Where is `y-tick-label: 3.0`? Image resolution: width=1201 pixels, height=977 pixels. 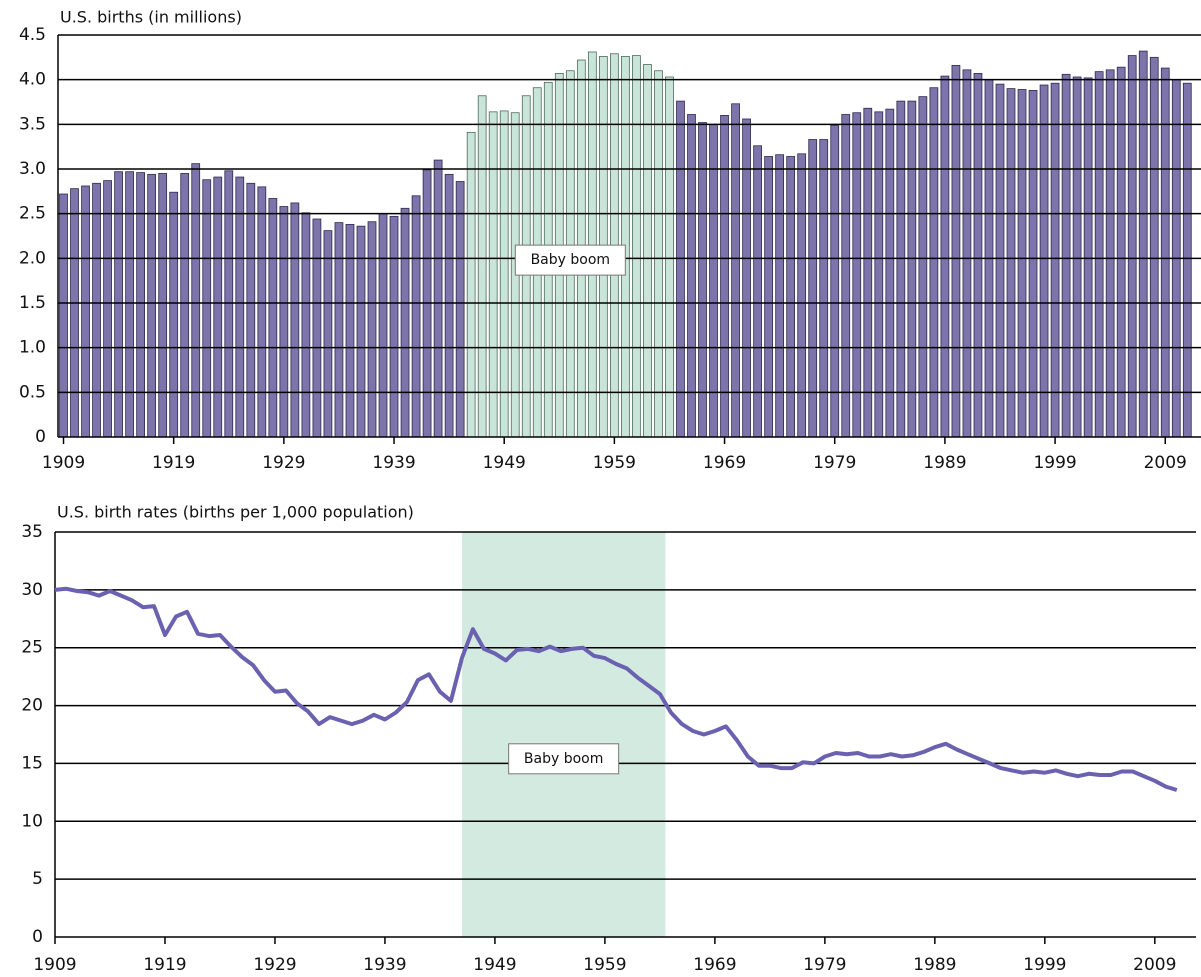
y-tick-label: 3.0 is located at coordinates (32, 169).